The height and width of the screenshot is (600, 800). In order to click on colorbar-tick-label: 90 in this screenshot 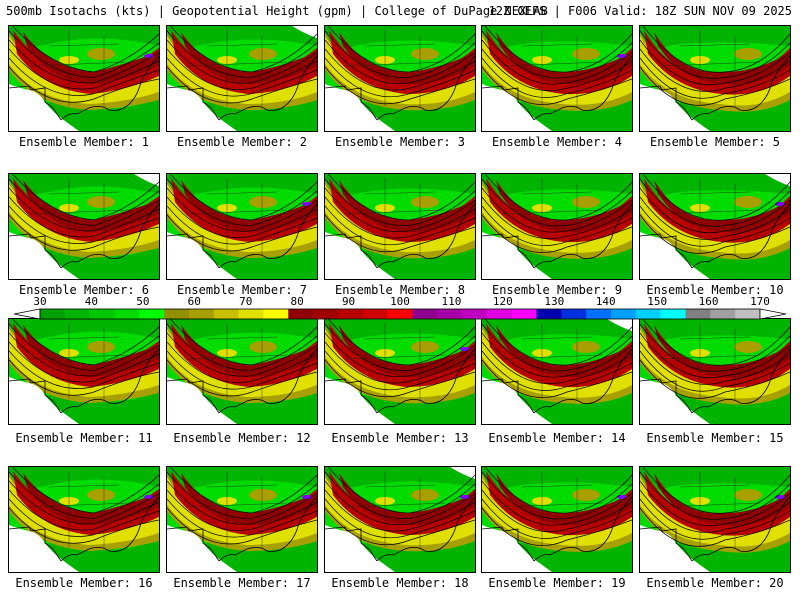, I will do `click(348, 301)`.